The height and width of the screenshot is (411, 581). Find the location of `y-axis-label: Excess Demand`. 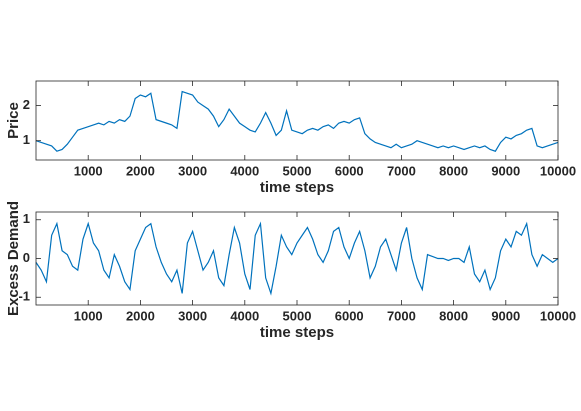

y-axis-label: Excess Demand is located at coordinates (13, 258).